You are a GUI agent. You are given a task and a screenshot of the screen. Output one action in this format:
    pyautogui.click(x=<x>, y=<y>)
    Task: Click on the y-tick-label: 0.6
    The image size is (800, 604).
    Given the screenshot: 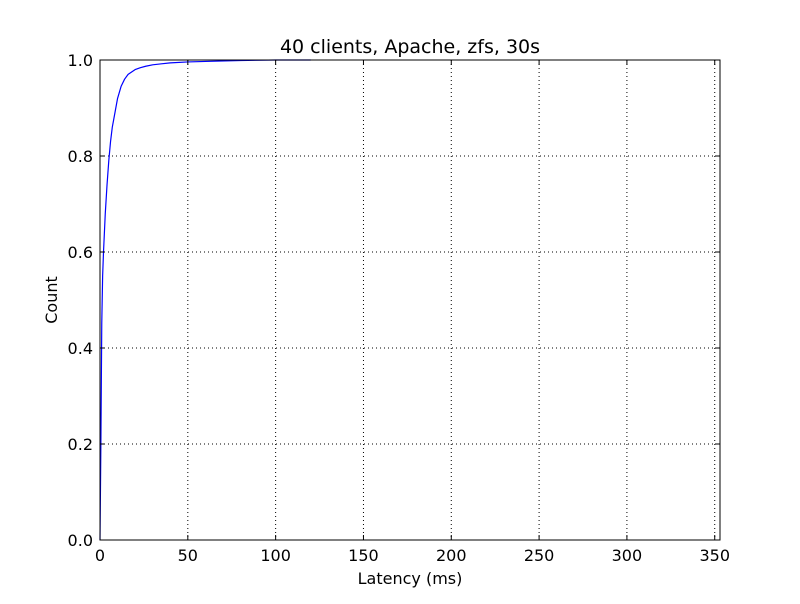 What is the action you would take?
    pyautogui.click(x=80, y=252)
    